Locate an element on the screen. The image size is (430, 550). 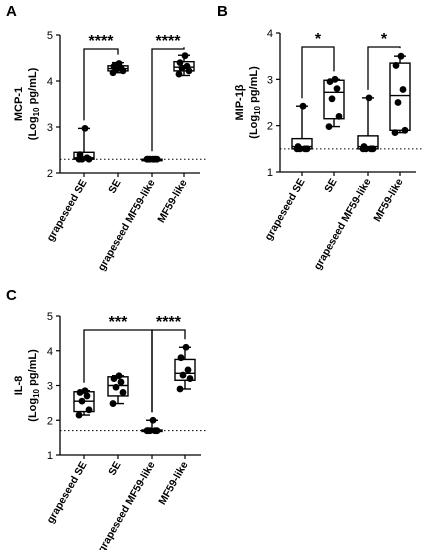
y-axis-label: MIP-1β(Log10 pg/mL) is located at coordinates (248, 102).